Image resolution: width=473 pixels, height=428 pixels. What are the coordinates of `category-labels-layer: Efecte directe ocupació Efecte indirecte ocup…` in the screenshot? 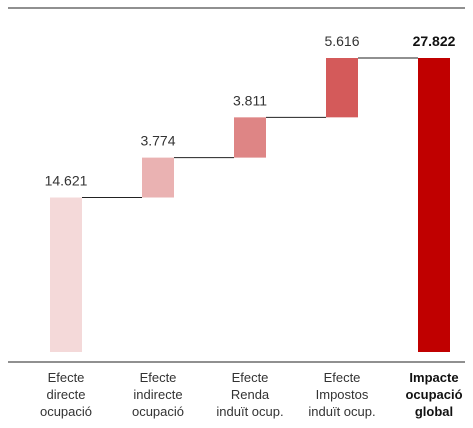 It's located at (251, 394).